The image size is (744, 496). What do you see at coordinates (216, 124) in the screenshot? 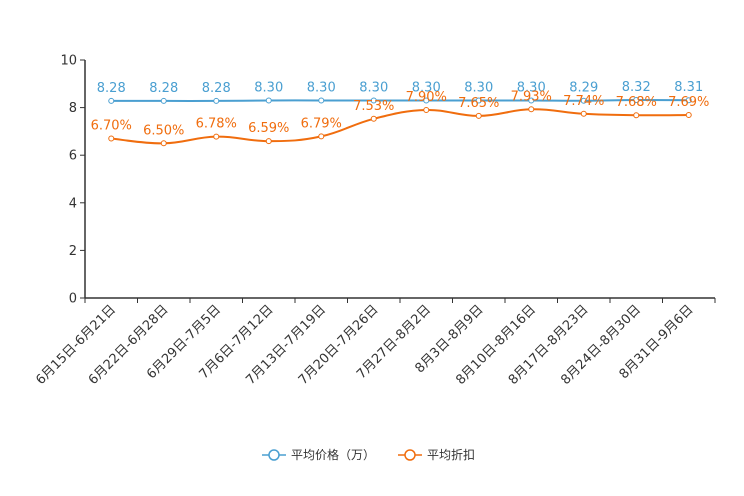
I see `data-label: 6.78%` at bounding box center [216, 124].